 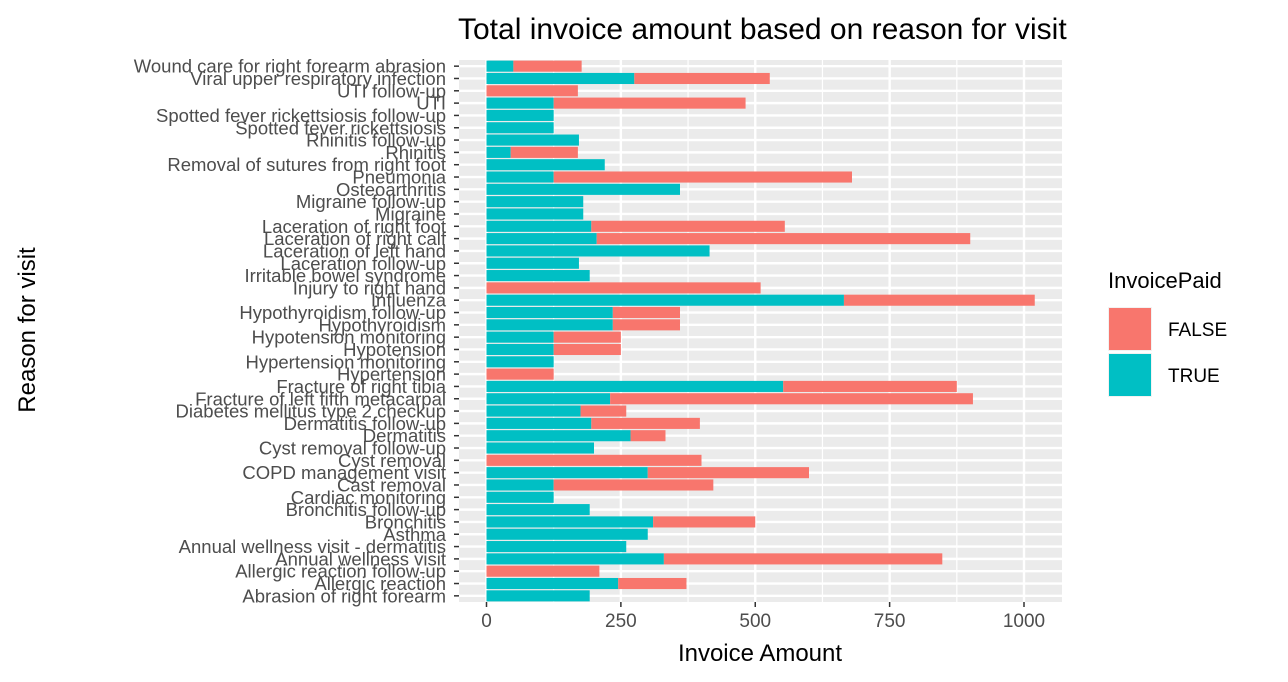 What do you see at coordinates (376, 140) in the screenshot?
I see `y-tick-label: Rhinitis follow-up` at bounding box center [376, 140].